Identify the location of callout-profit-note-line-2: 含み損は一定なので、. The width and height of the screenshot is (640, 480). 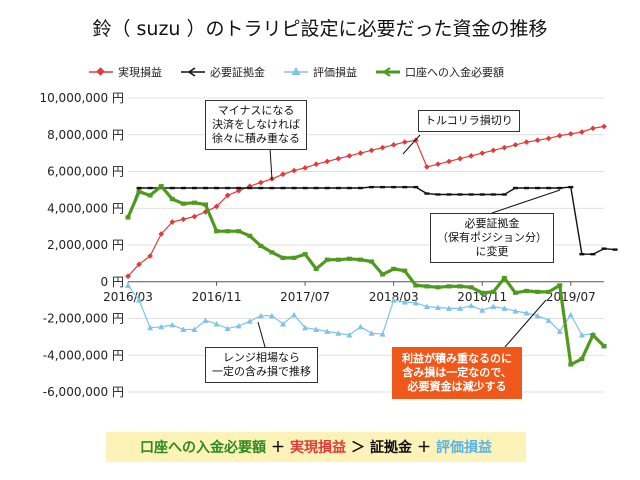
(457, 372).